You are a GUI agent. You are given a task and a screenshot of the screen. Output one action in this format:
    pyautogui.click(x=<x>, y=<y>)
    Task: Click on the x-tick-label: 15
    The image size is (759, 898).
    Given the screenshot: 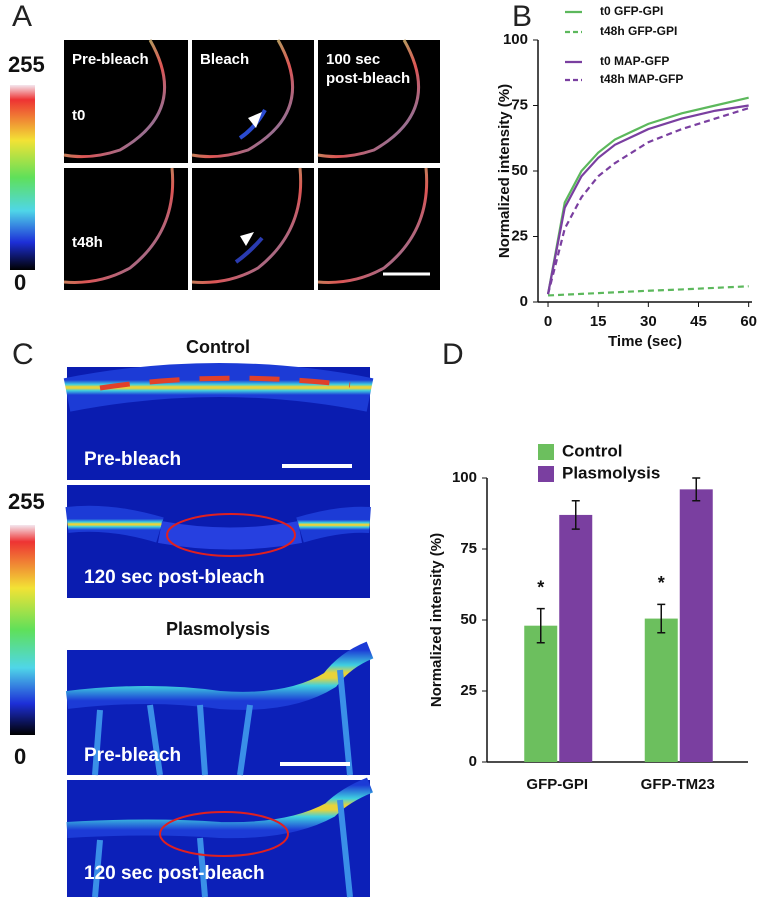 What is the action you would take?
    pyautogui.click(x=598, y=321)
    